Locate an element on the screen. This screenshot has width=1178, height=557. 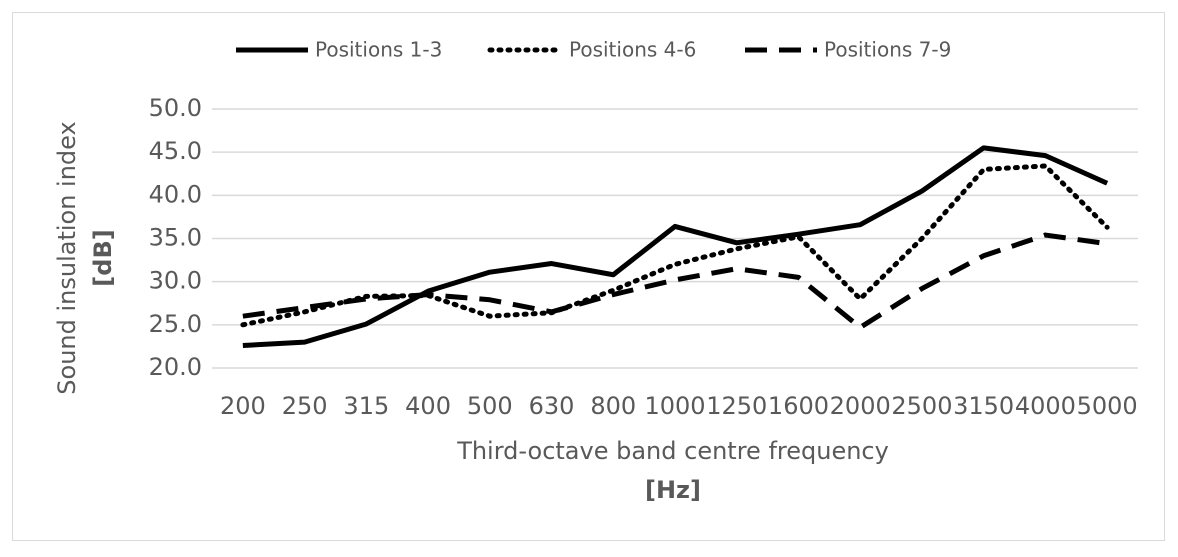
x-tick-label: 1250 is located at coordinates (736, 406).